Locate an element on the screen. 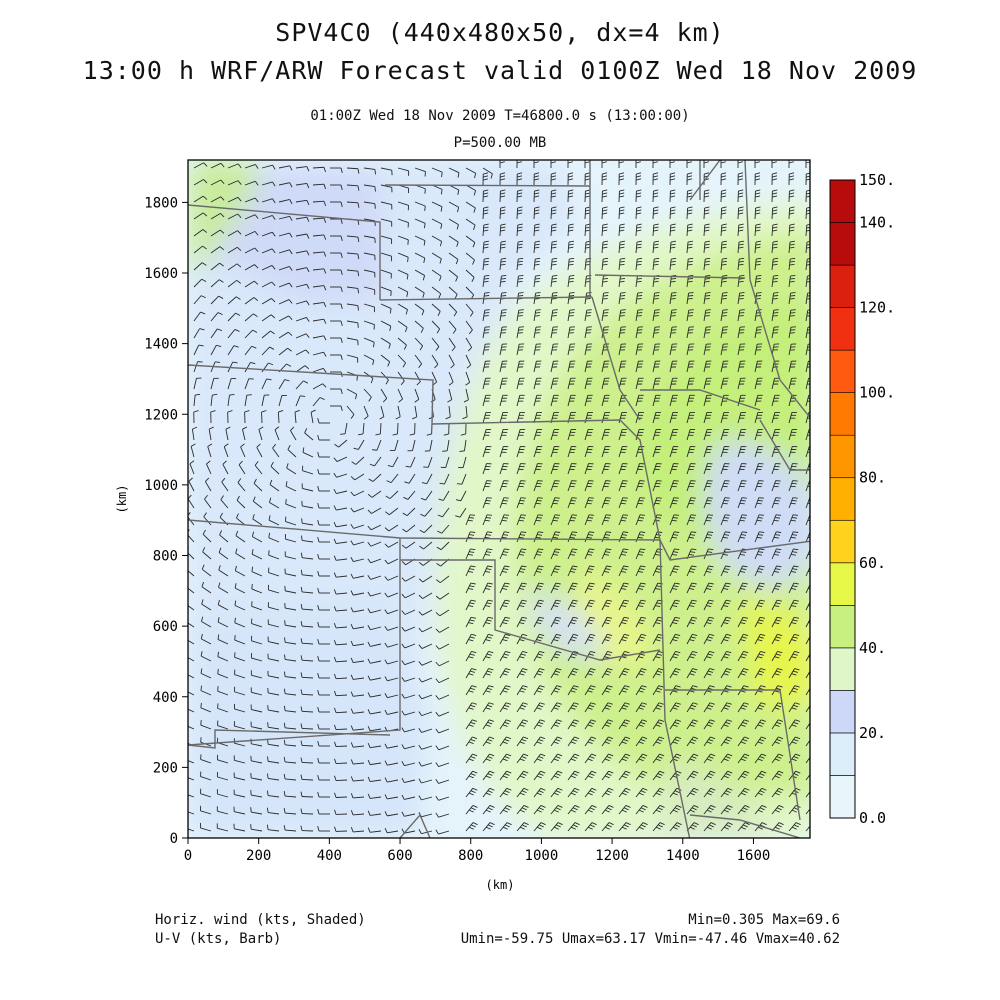  y-tick-label: 1000 is located at coordinates (161, 486).